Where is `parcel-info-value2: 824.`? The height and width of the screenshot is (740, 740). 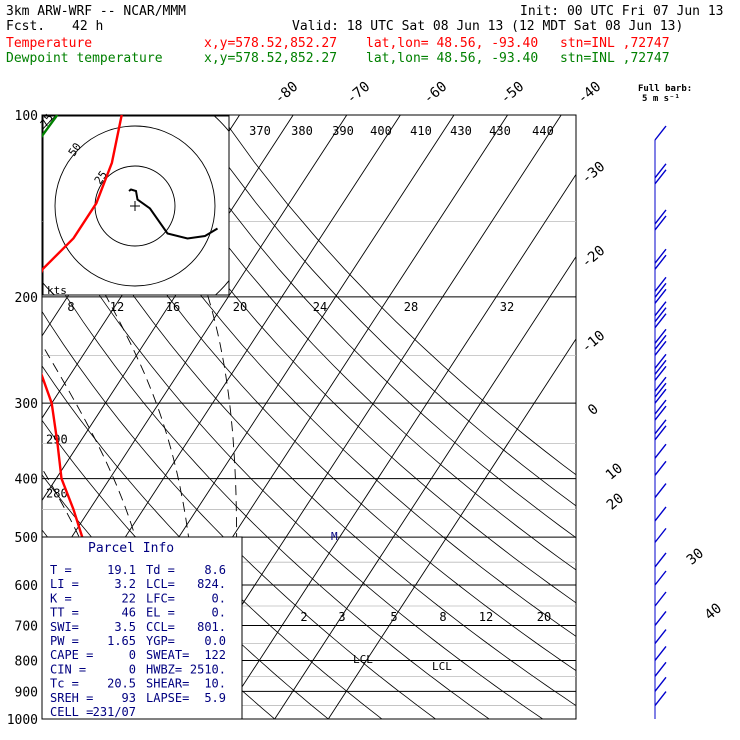 parcel-info-value2: 824. is located at coordinates (211, 584).